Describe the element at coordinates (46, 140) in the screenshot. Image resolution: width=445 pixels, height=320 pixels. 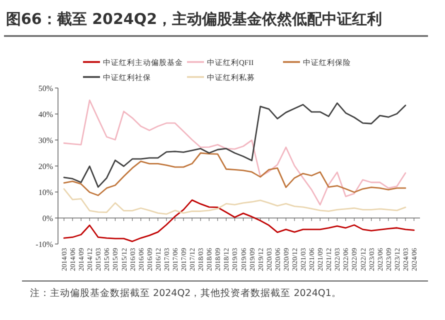
I see `y-tick-label: 30%` at that location.